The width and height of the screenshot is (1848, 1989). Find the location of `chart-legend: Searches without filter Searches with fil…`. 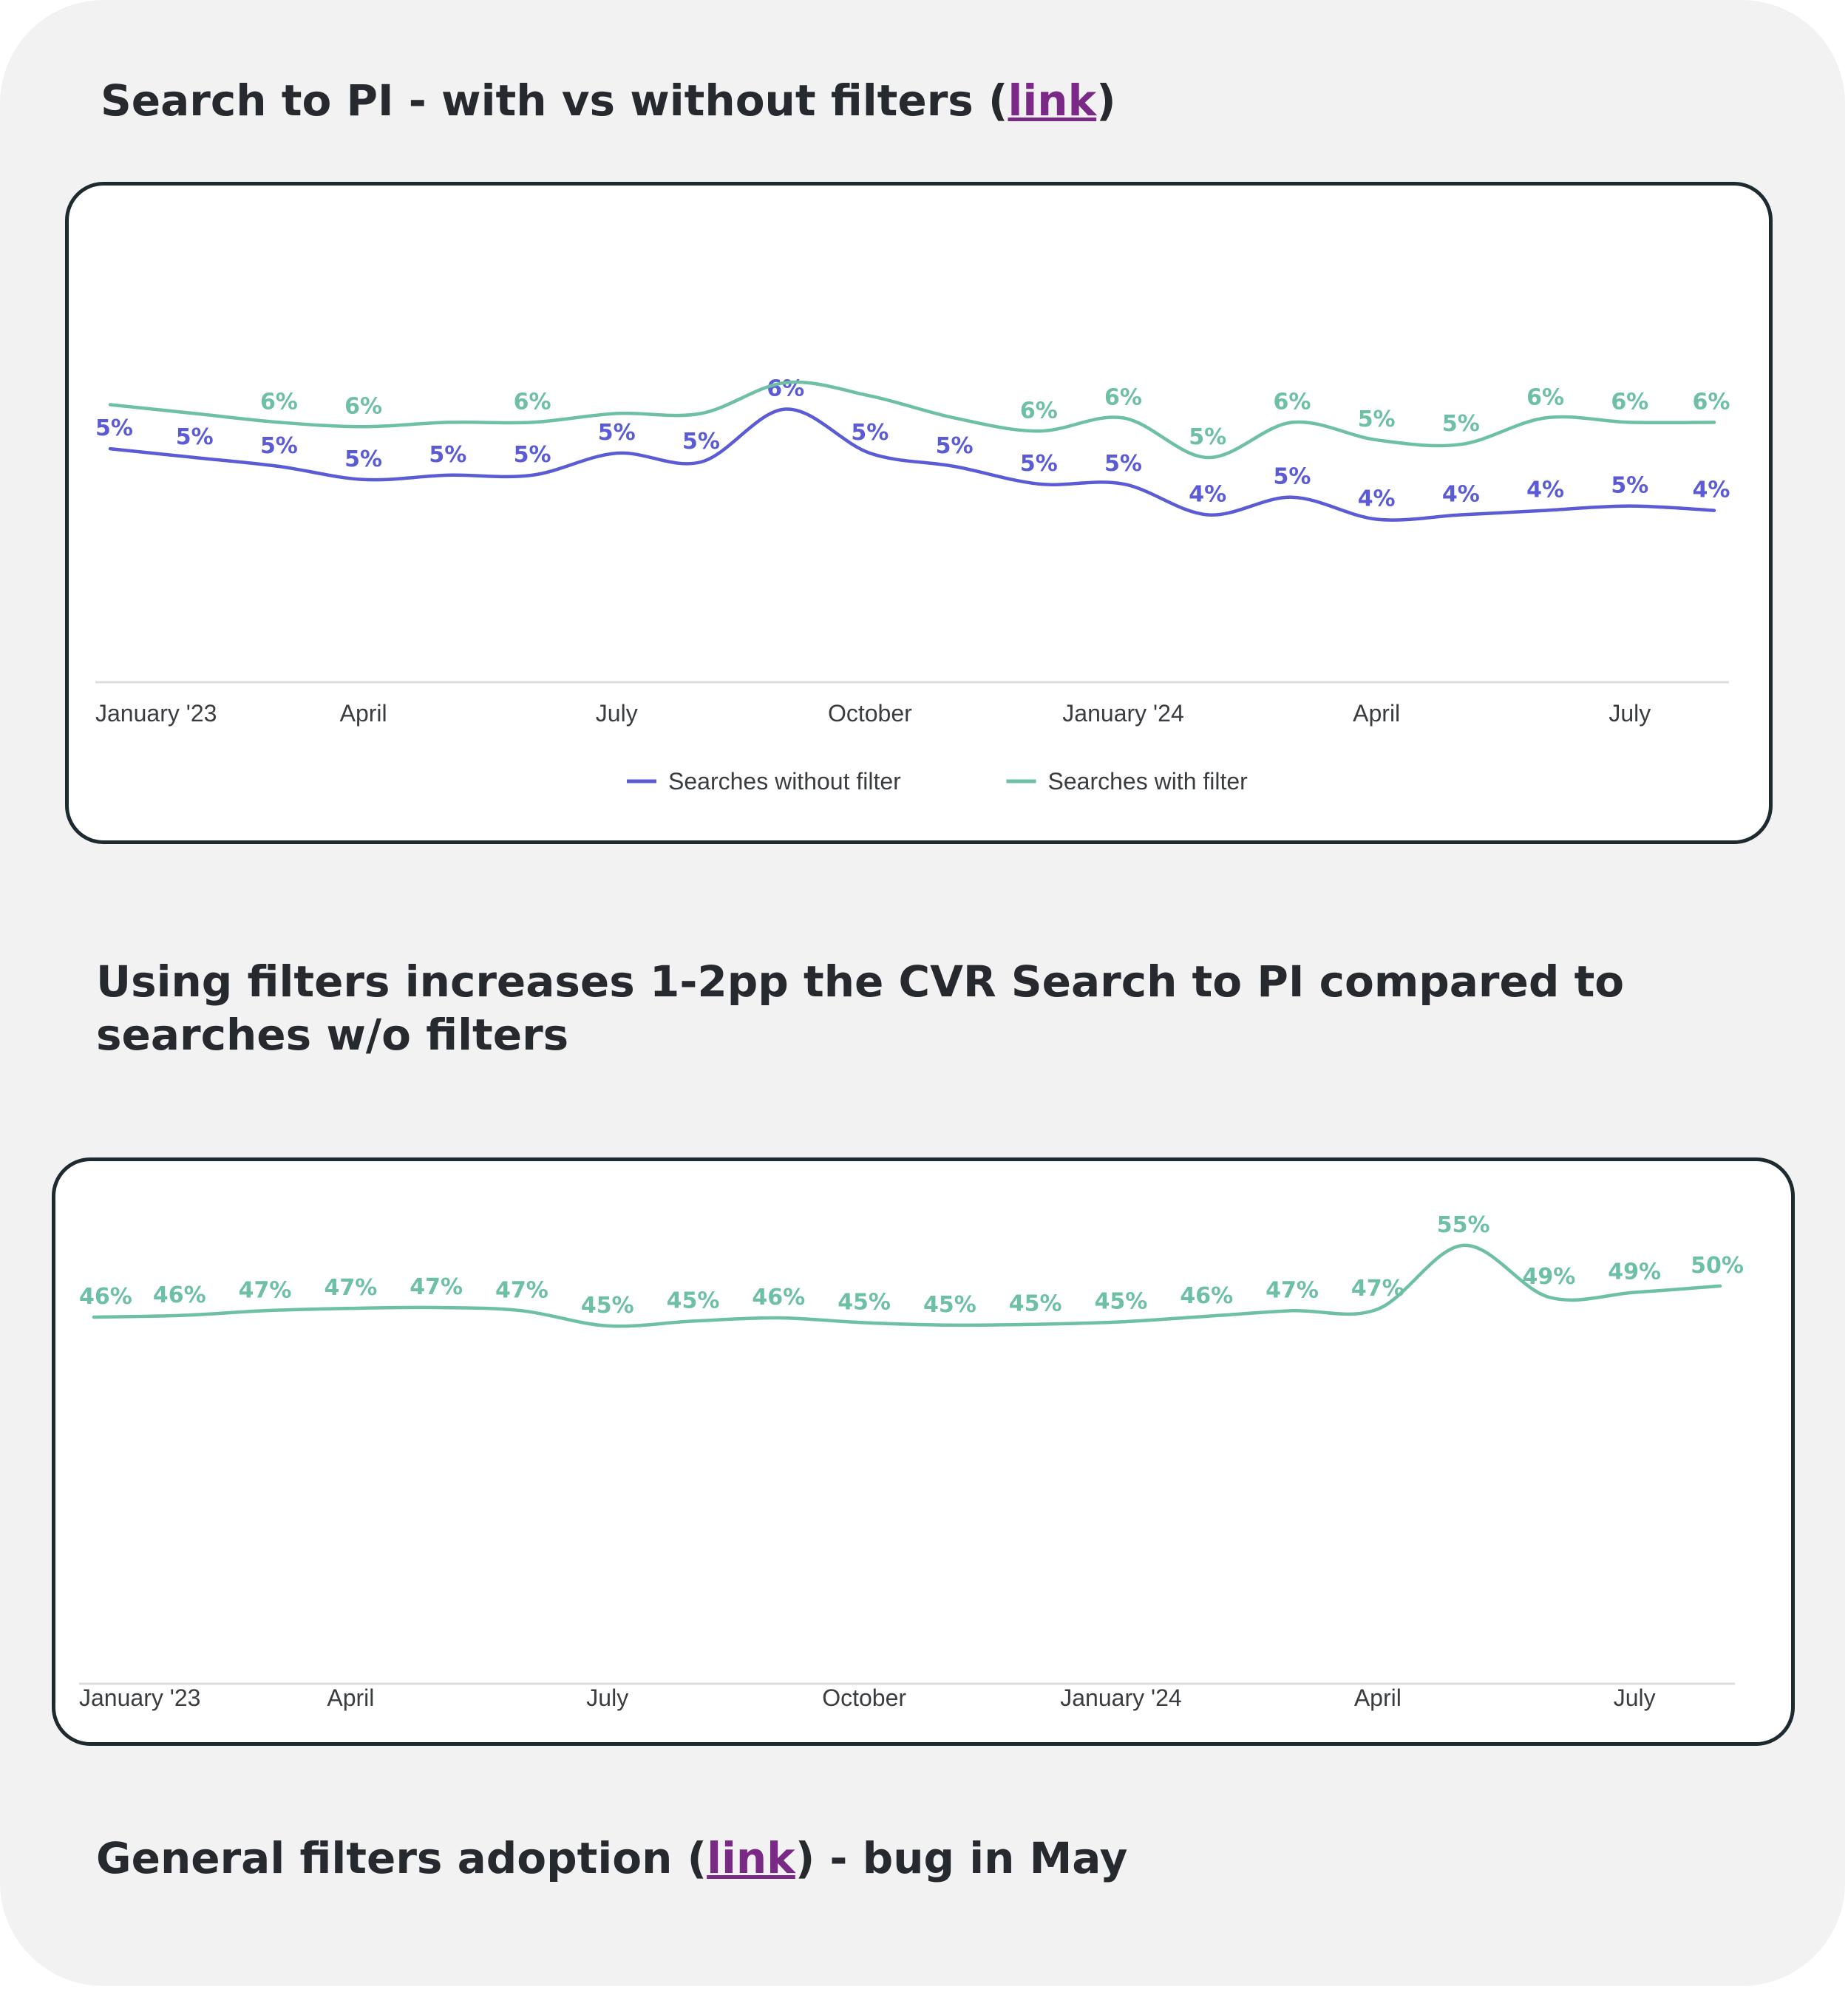

chart-legend: Searches without filter Searches with fil… is located at coordinates (938, 782).